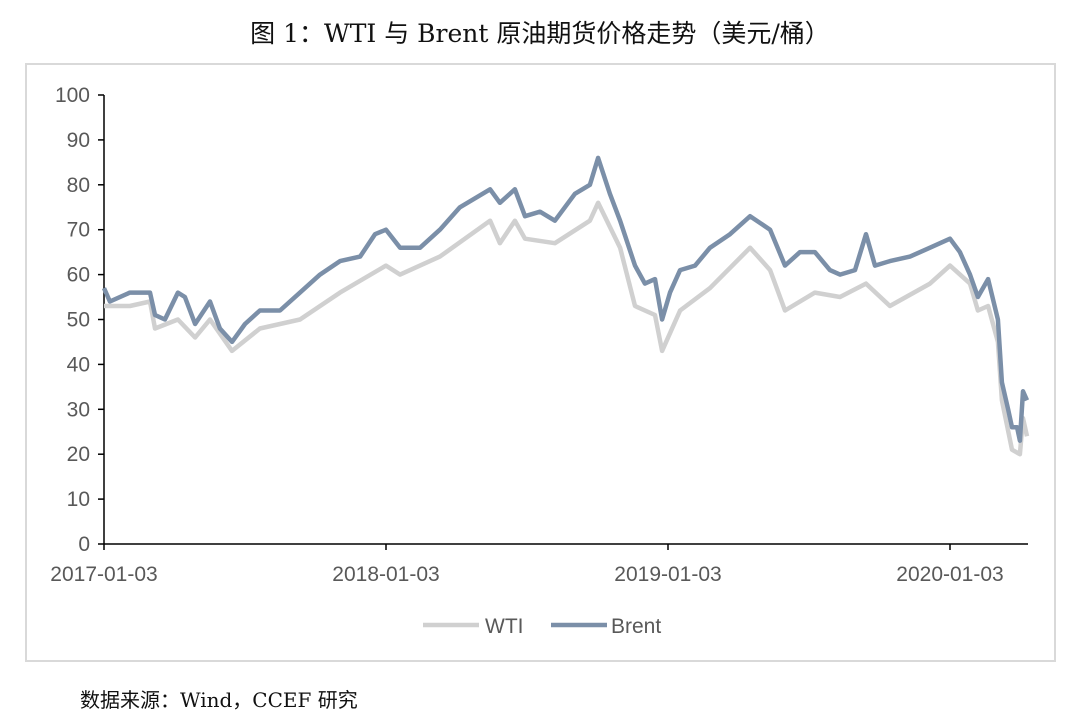 The image size is (1080, 721). Describe the element at coordinates (78, 409) in the screenshot. I see `y-tick-label: 30` at that location.